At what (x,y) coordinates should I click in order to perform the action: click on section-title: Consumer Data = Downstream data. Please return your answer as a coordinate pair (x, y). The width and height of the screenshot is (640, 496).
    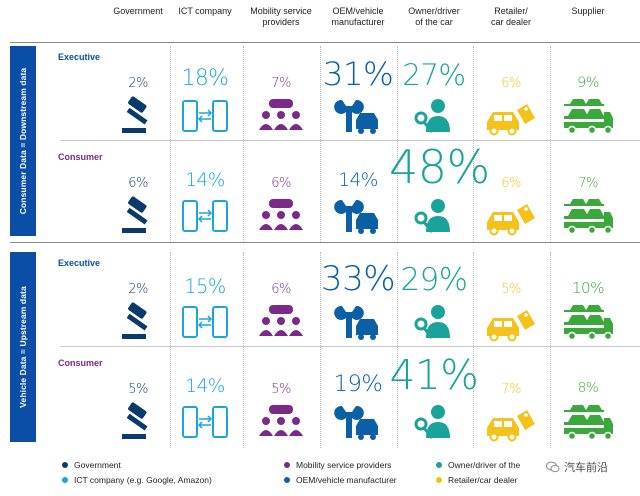
    Looking at the image, I should click on (23, 141).